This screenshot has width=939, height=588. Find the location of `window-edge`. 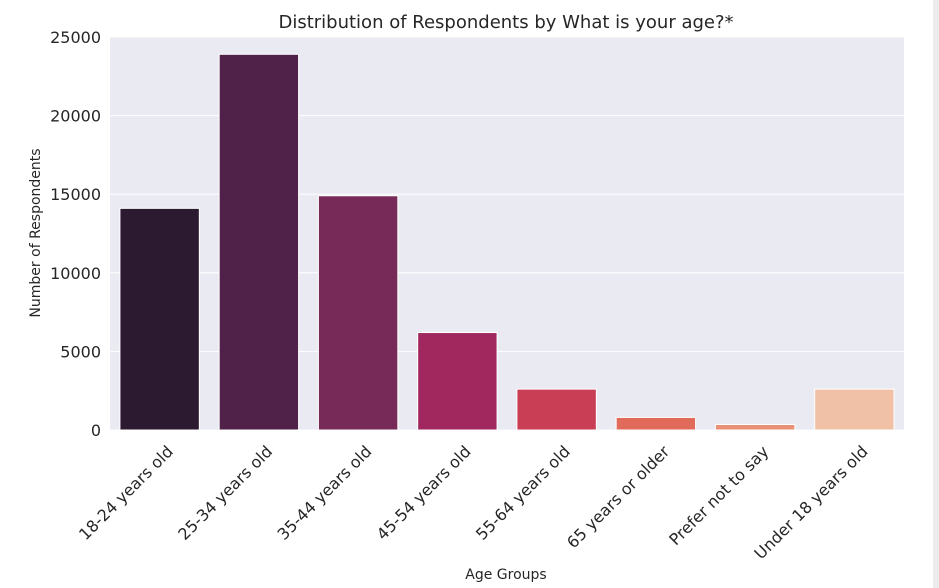

window-edge is located at coordinates (936, 294).